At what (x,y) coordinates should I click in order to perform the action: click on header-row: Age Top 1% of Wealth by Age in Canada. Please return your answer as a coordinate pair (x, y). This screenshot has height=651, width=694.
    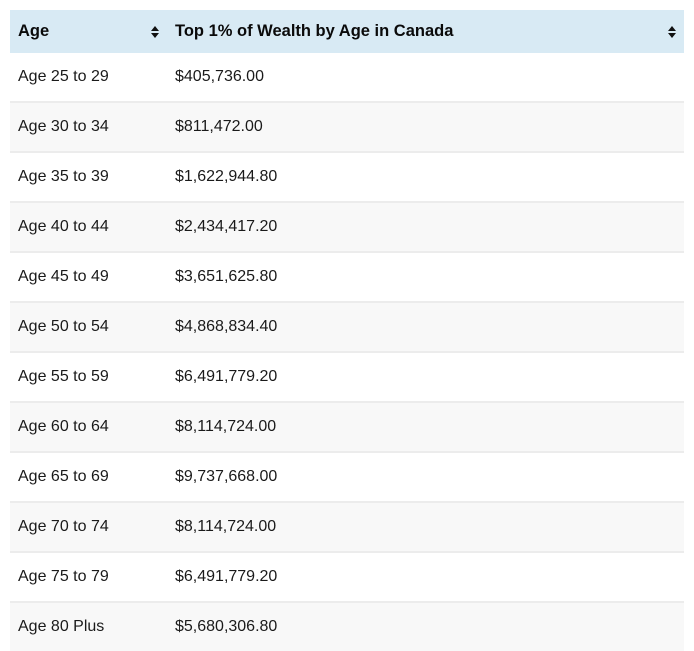
    Looking at the image, I should click on (347, 31).